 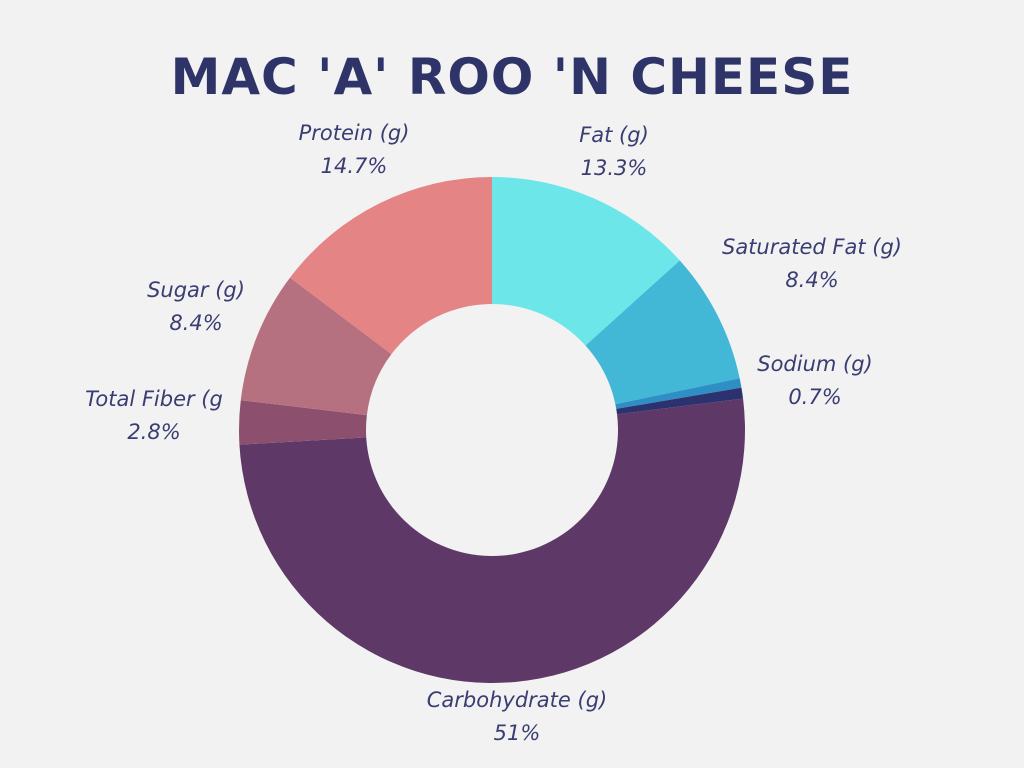 What do you see at coordinates (154, 399) in the screenshot?
I see `slice-label-name: Total Fiber (g` at bounding box center [154, 399].